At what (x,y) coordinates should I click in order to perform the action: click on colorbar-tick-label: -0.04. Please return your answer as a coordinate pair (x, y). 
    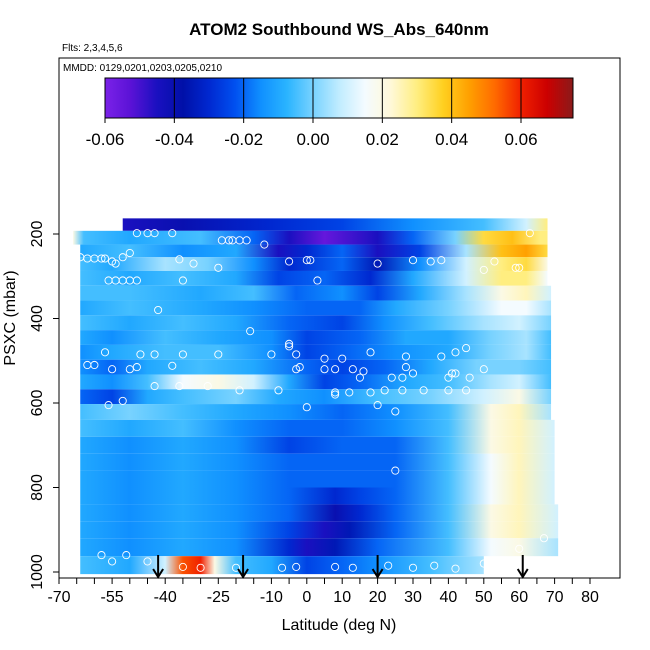
    Looking at the image, I should click on (174, 139).